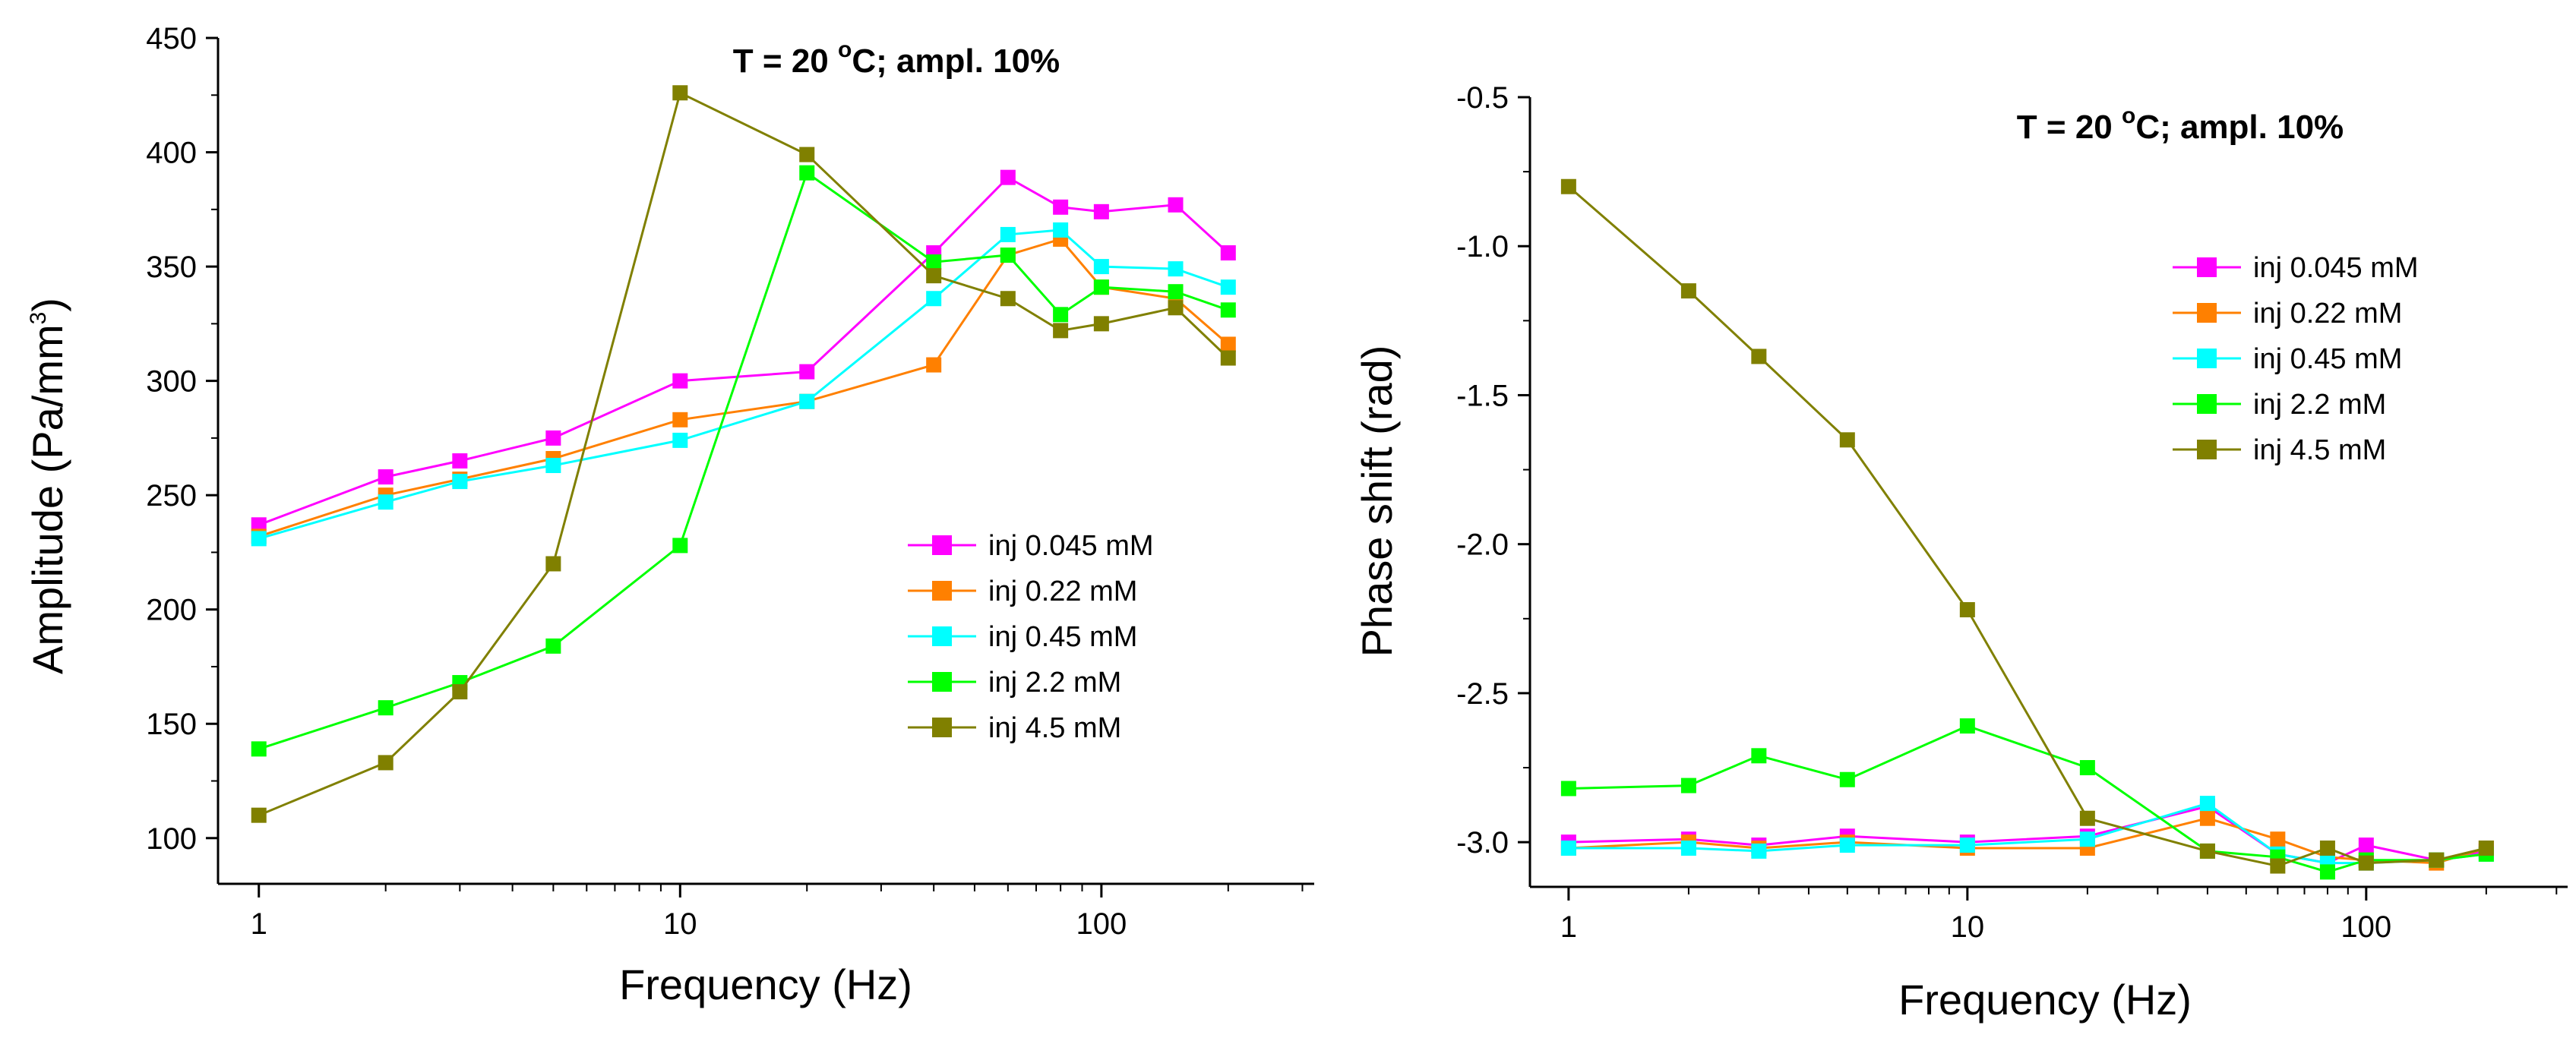 The height and width of the screenshot is (1041, 2576). What do you see at coordinates (1968, 927) in the screenshot?
I see `phase-x-tick-label: 10` at bounding box center [1968, 927].